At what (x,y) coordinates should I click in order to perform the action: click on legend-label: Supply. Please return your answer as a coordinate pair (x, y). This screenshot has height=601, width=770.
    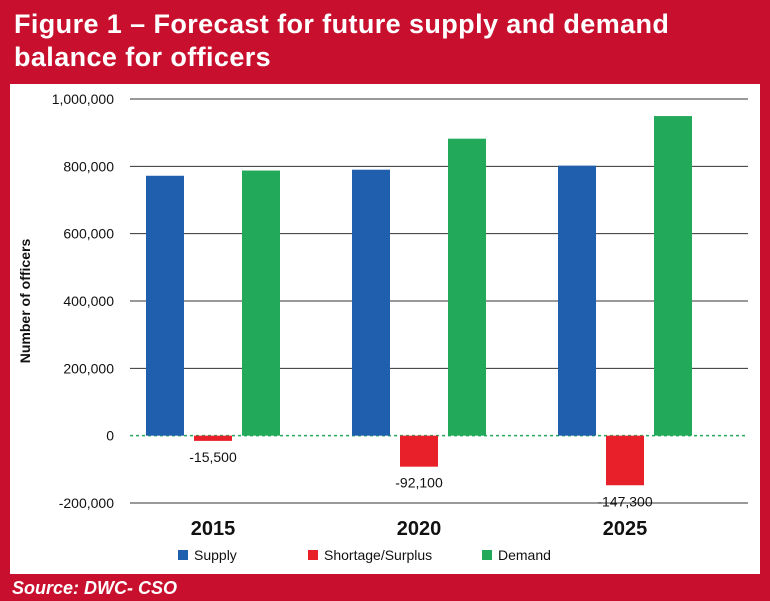
    Looking at the image, I should click on (215, 555).